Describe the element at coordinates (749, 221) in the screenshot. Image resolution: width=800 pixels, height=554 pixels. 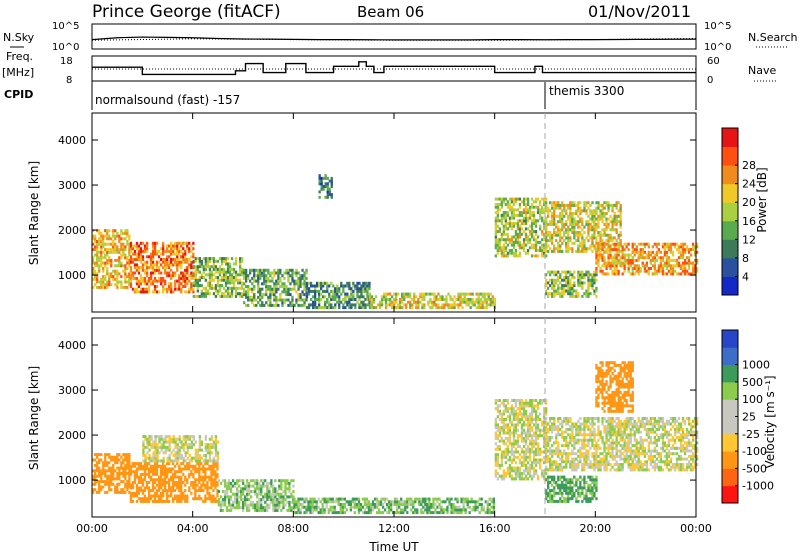
I see `colorbar-tick-label-3: 16` at that location.